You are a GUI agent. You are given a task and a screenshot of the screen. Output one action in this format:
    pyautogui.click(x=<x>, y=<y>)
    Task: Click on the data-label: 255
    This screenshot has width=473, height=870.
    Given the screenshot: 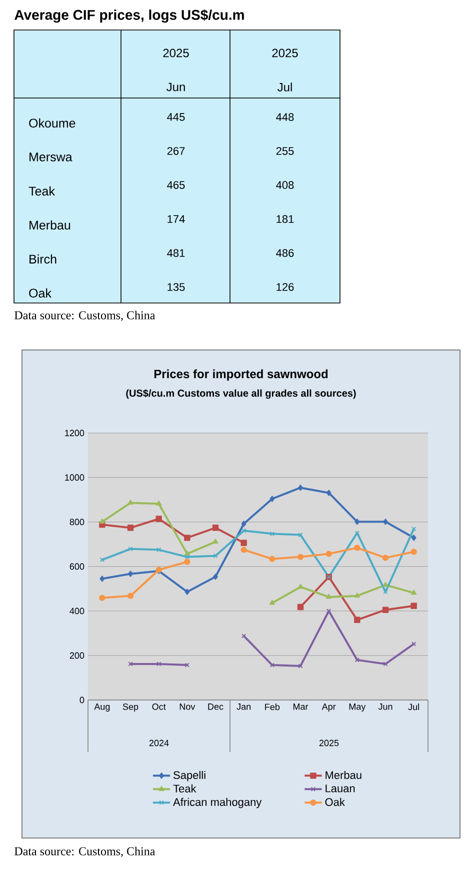 What is the action you would take?
    pyautogui.click(x=285, y=151)
    